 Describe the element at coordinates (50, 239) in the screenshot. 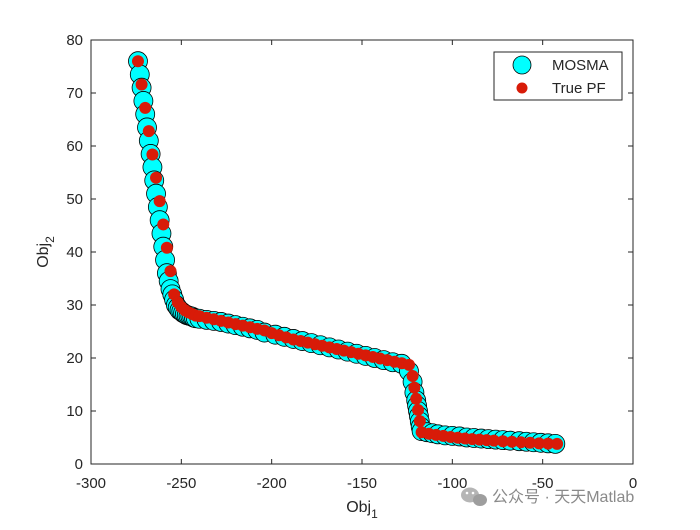

I see `y-axis-label-subscript: 2` at that location.